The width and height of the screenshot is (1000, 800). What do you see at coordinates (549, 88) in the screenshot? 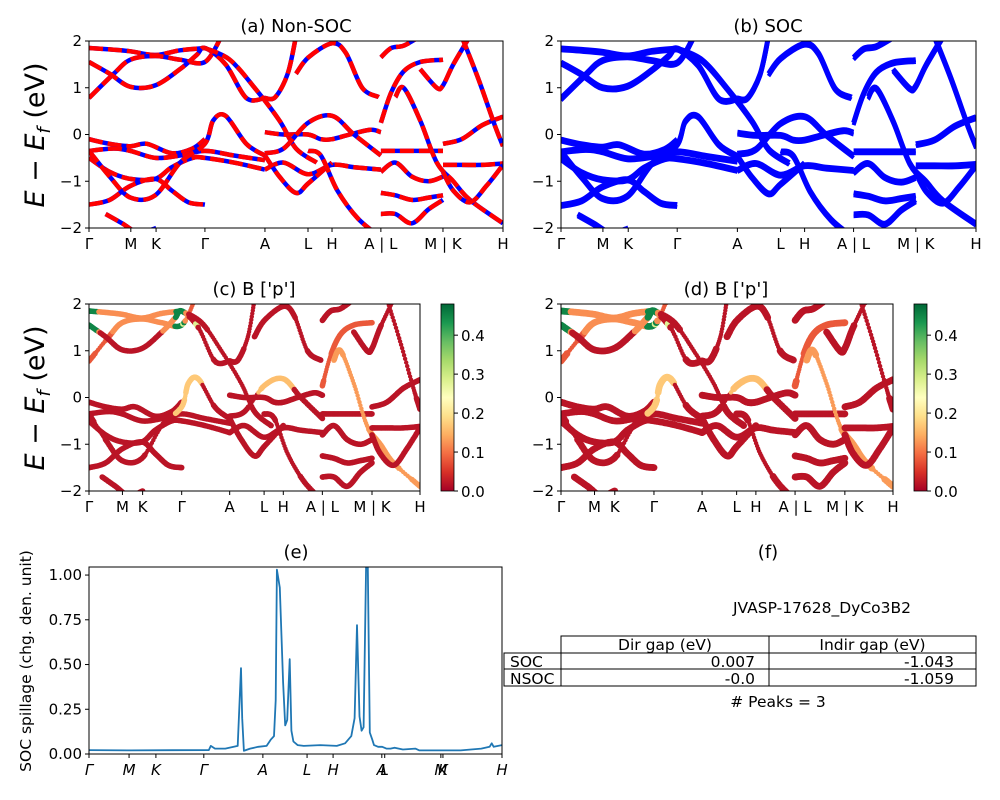
I see `y-tick-label: 1` at bounding box center [549, 88].